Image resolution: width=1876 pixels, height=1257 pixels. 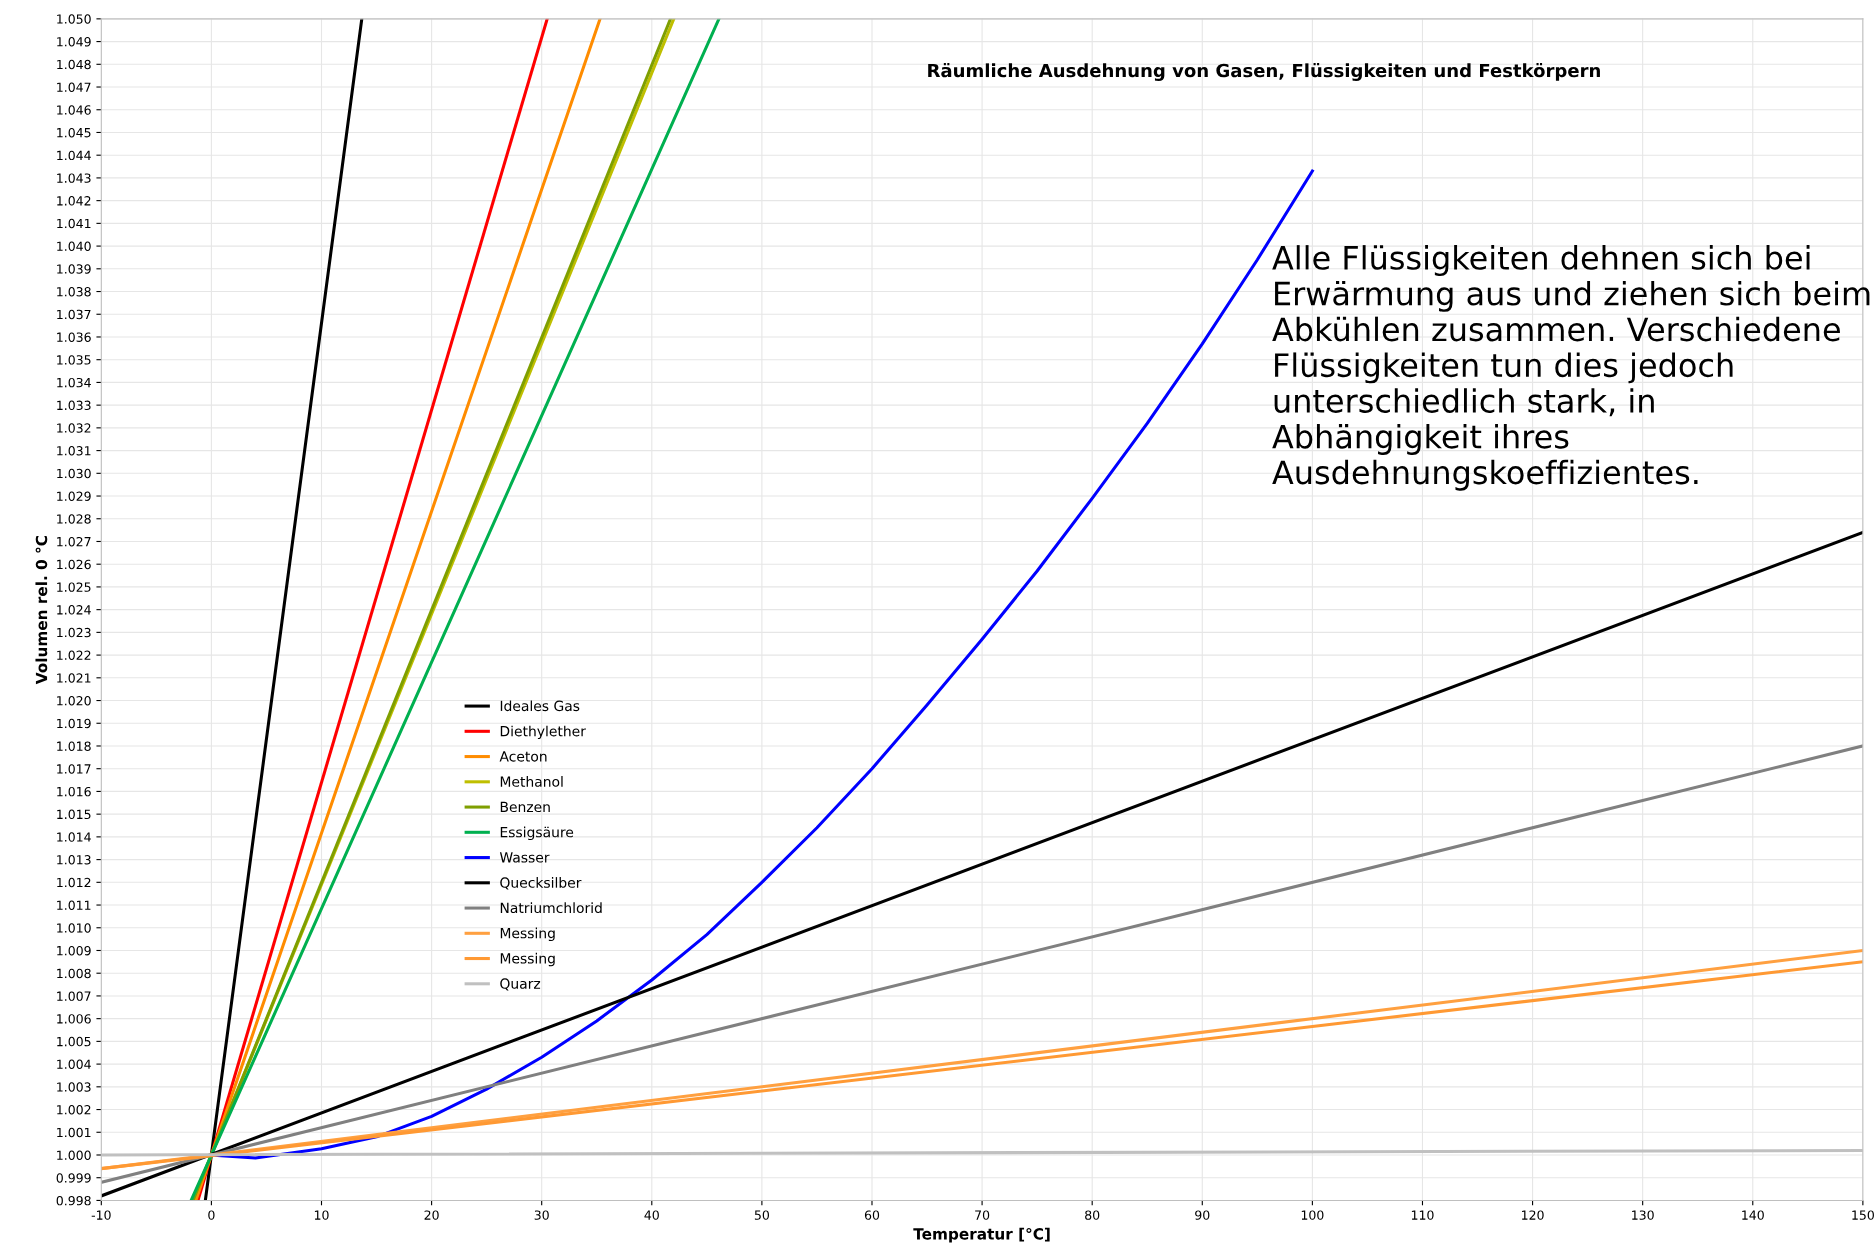 I want to click on x-tick-label: 90, so click(x=1202, y=1215).